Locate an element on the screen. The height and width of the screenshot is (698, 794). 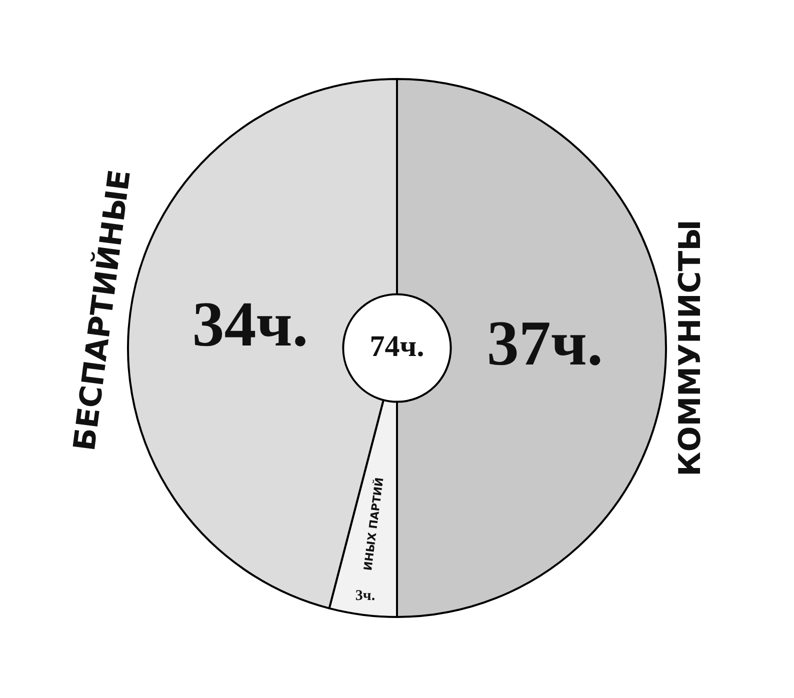
data-label: 3ч. is located at coordinates (365, 596).